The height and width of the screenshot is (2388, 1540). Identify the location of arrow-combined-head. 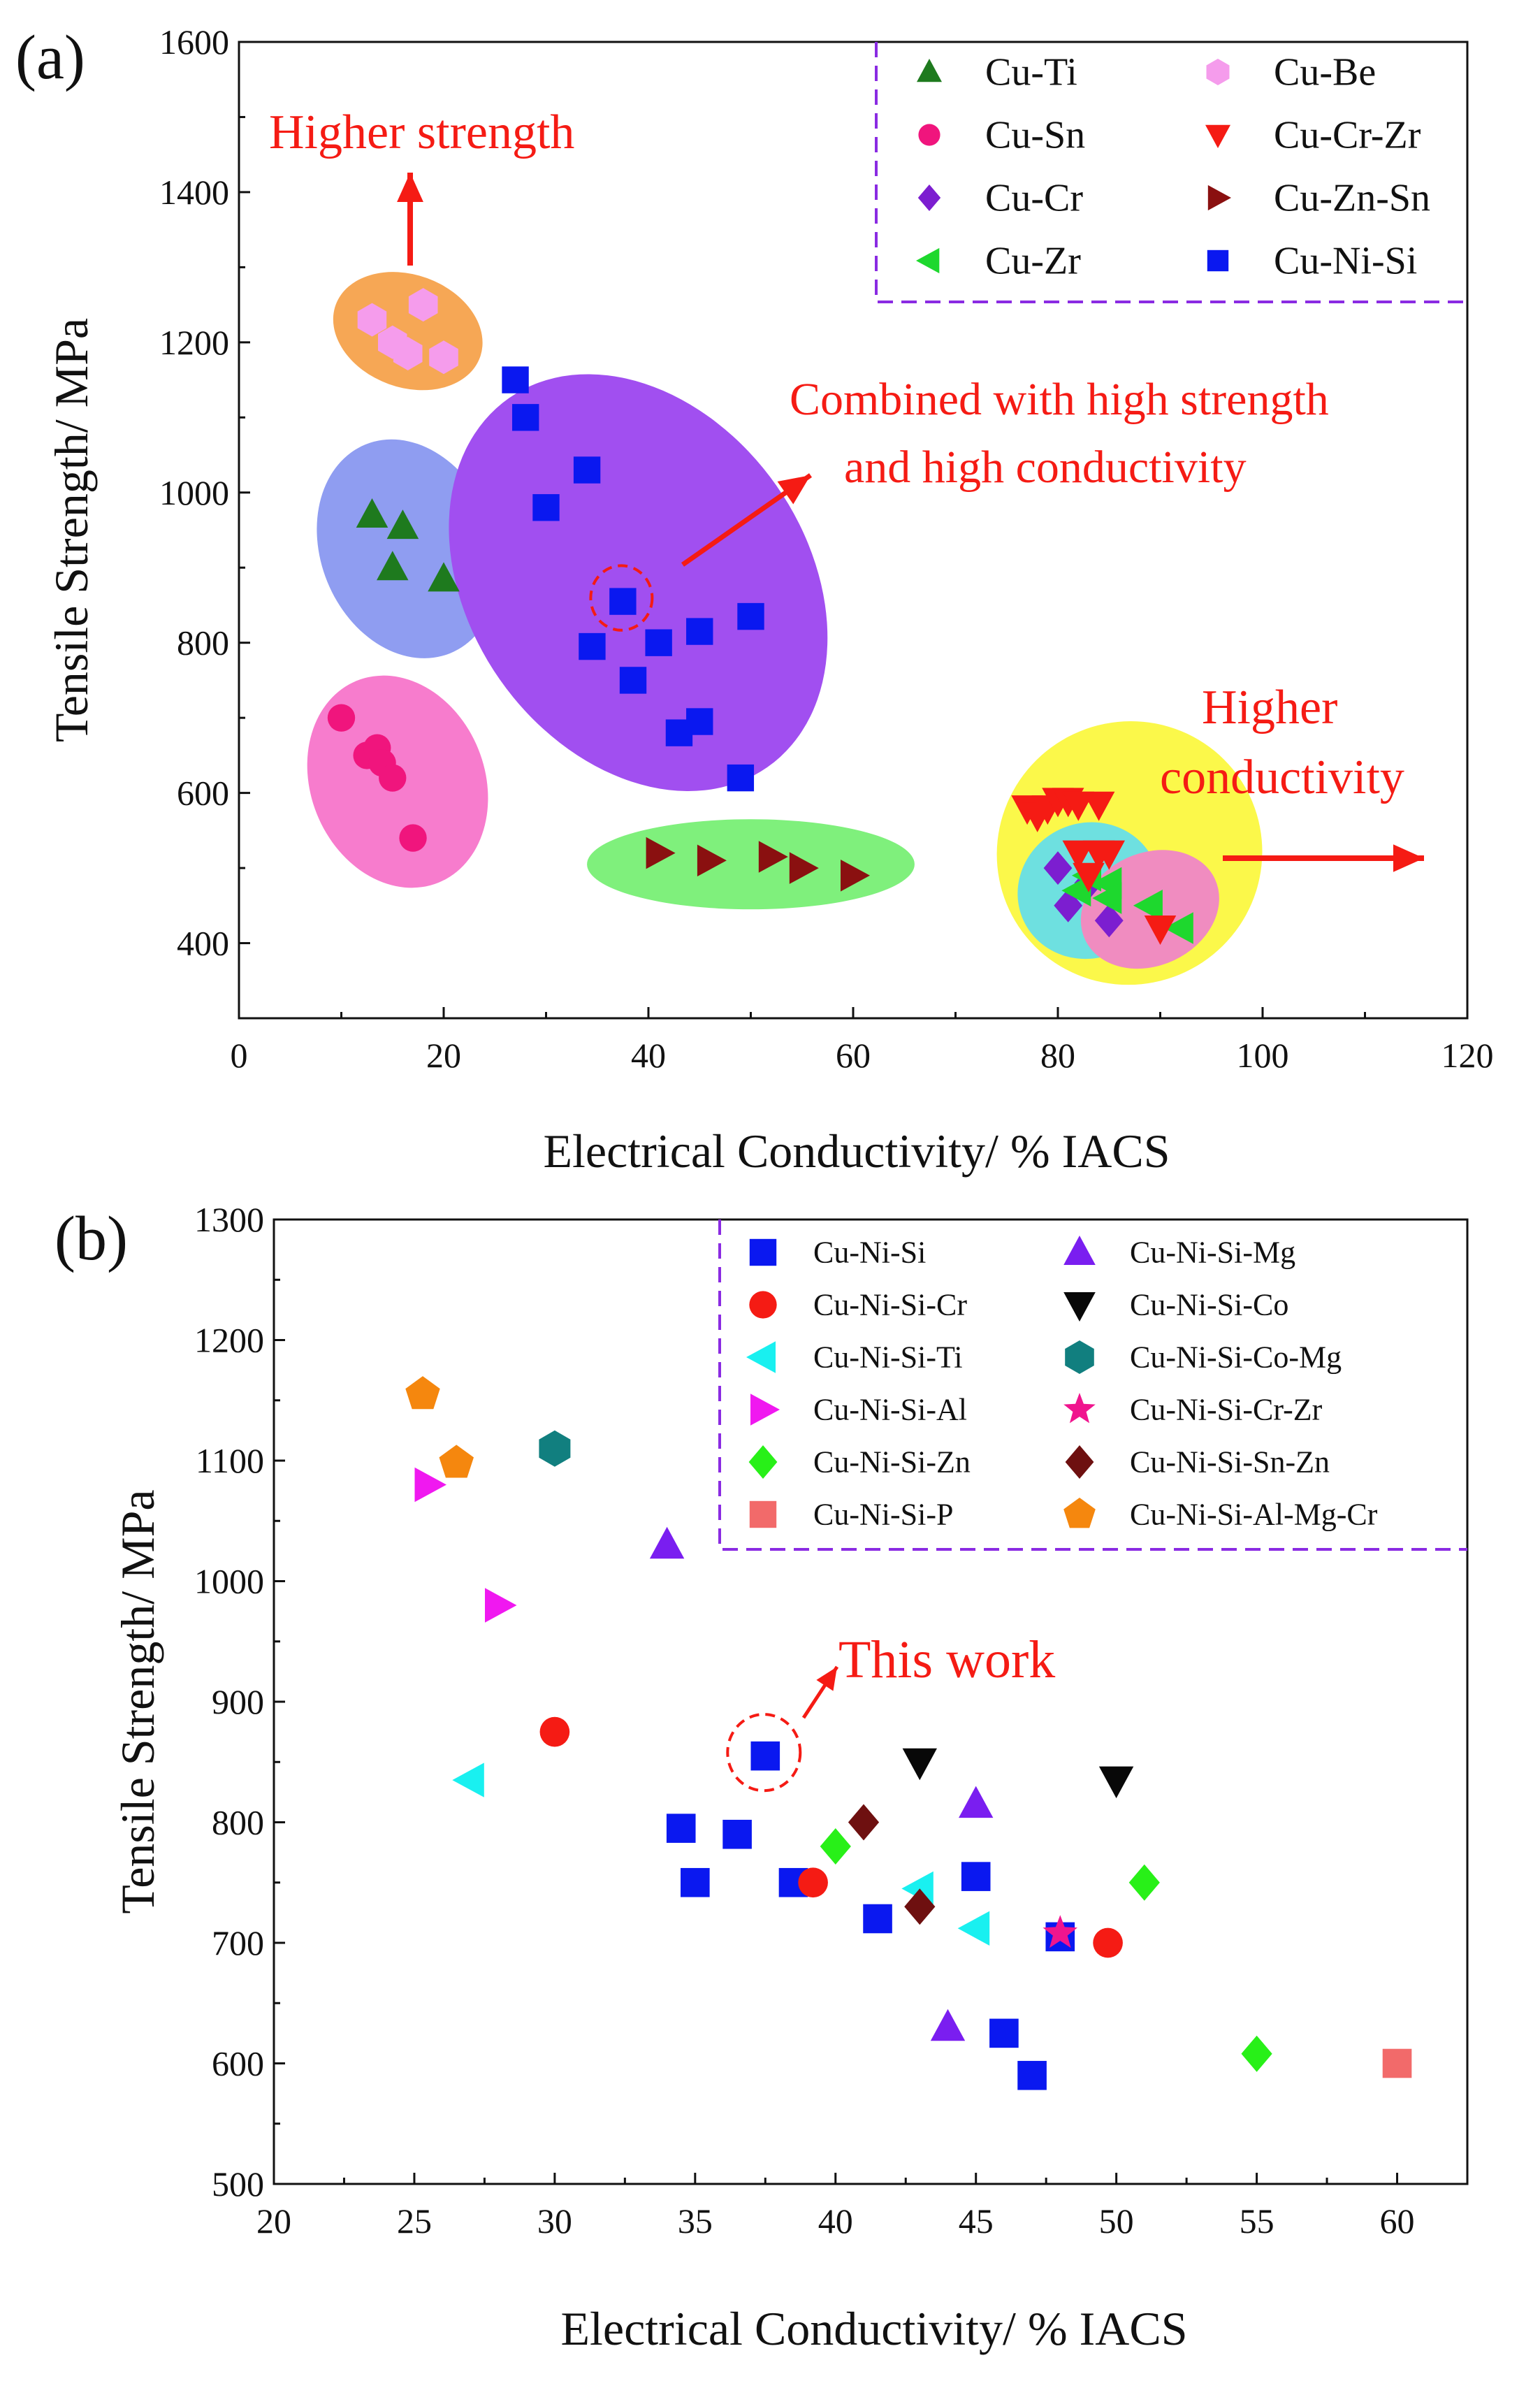
(794, 490).